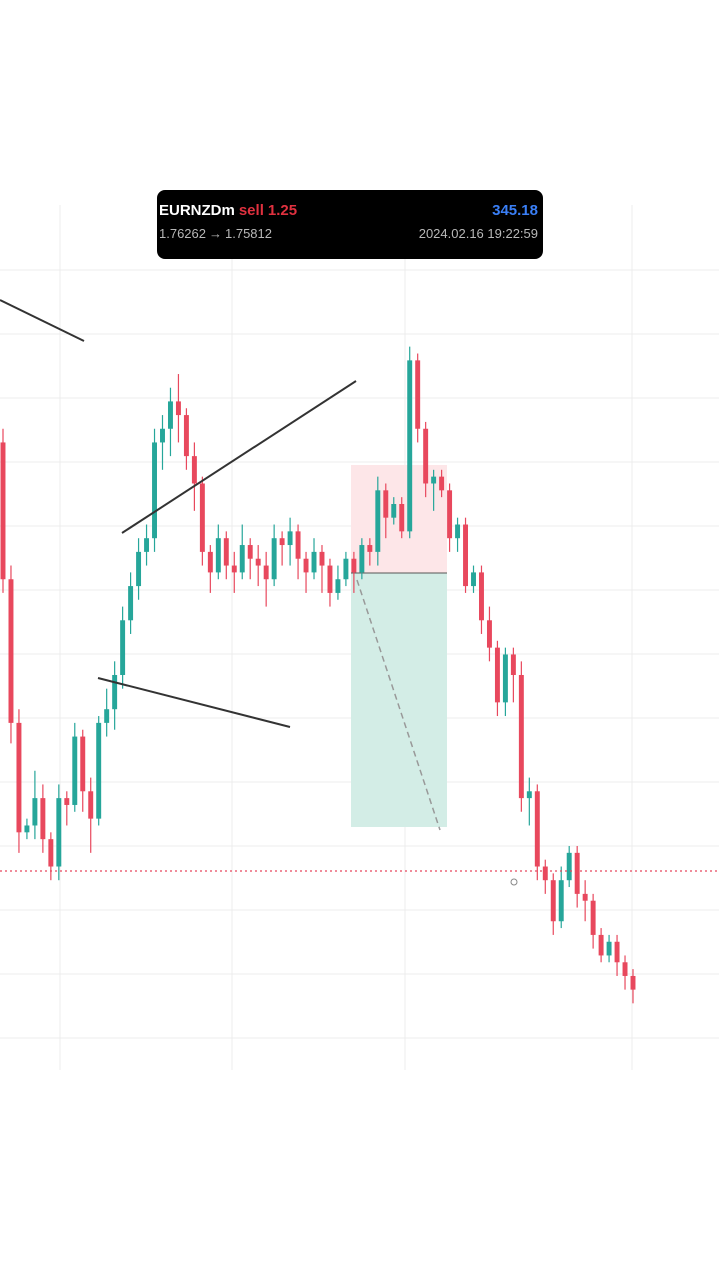 The width and height of the screenshot is (719, 1280). What do you see at coordinates (399, 700) in the screenshot?
I see `take-profit-zone` at bounding box center [399, 700].